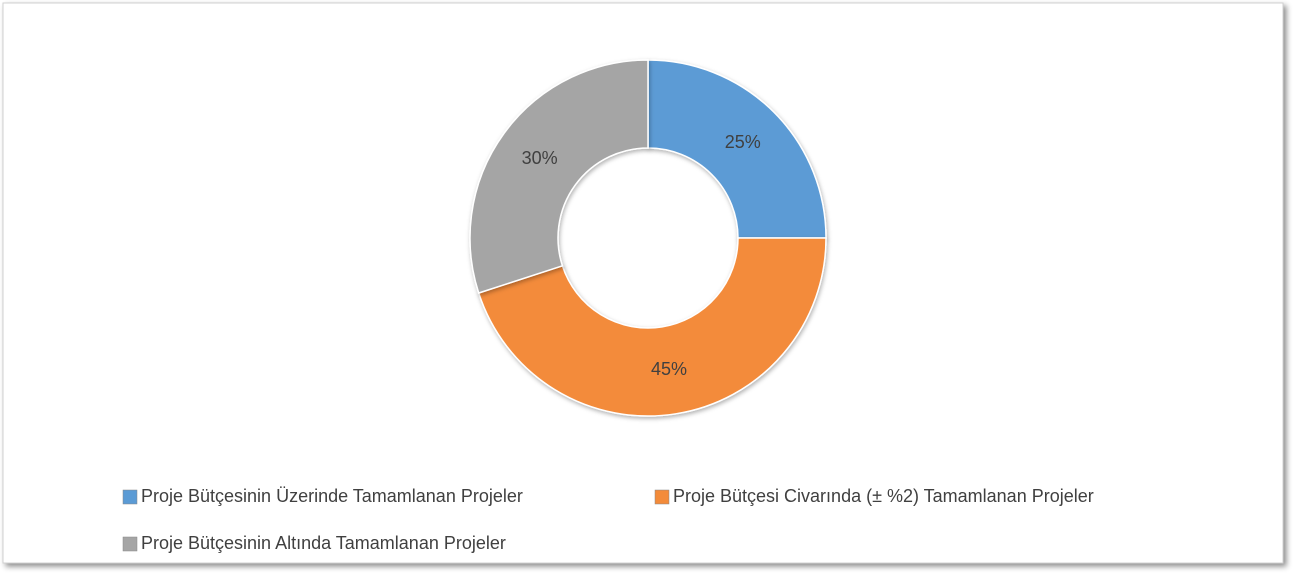 The width and height of the screenshot is (1293, 575). What do you see at coordinates (540, 158) in the screenshot?
I see `data-label: 30%` at bounding box center [540, 158].